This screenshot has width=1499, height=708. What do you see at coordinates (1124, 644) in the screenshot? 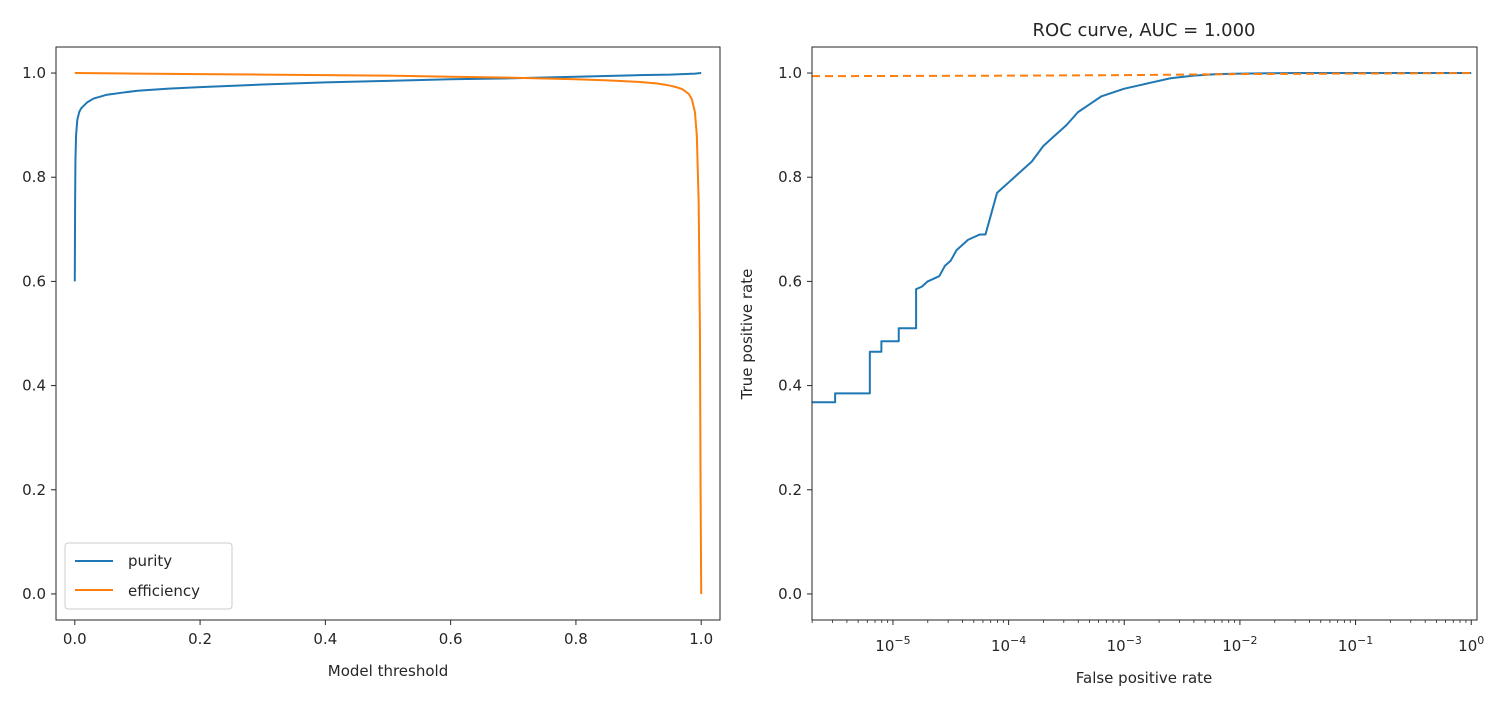
I see `right-x-tick-label: 10⁻³` at bounding box center [1124, 644].